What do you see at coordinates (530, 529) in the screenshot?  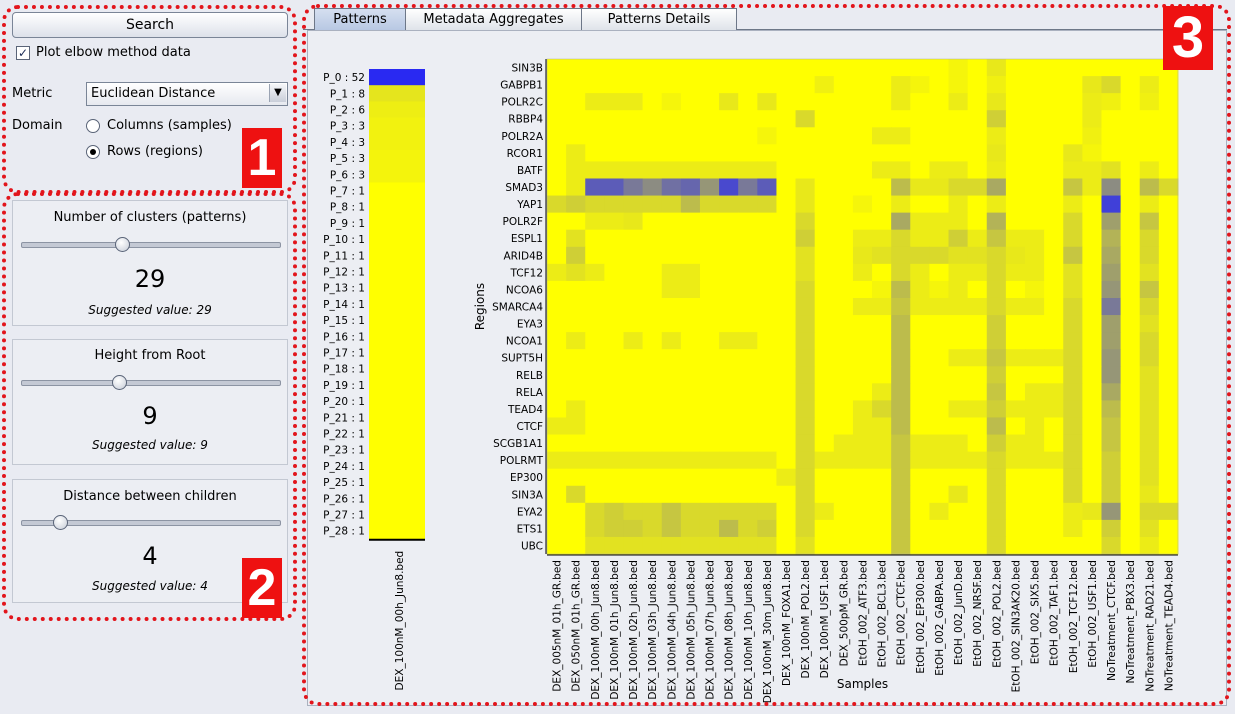 I see `row-label: ETS1` at bounding box center [530, 529].